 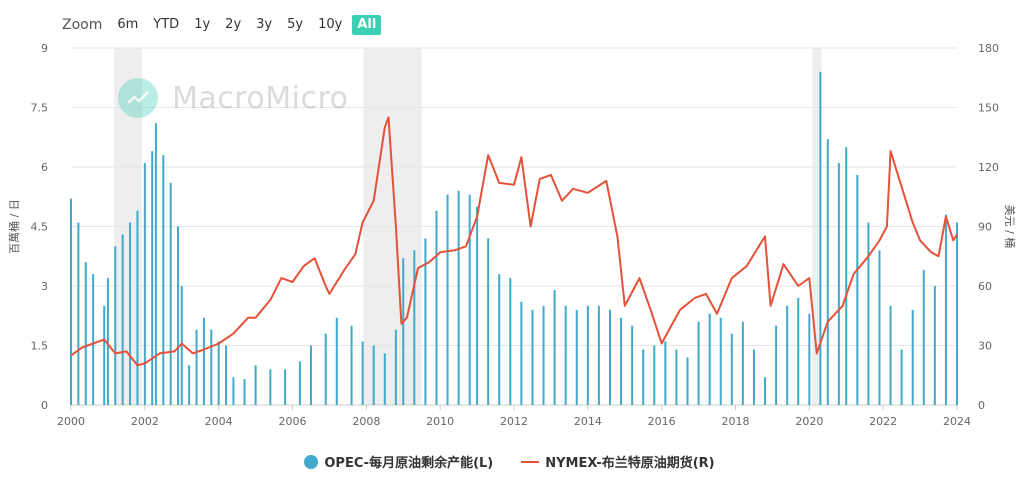 I want to click on legend-item-bars: OPEC-每月原油剩余产能(L), so click(x=398, y=461).